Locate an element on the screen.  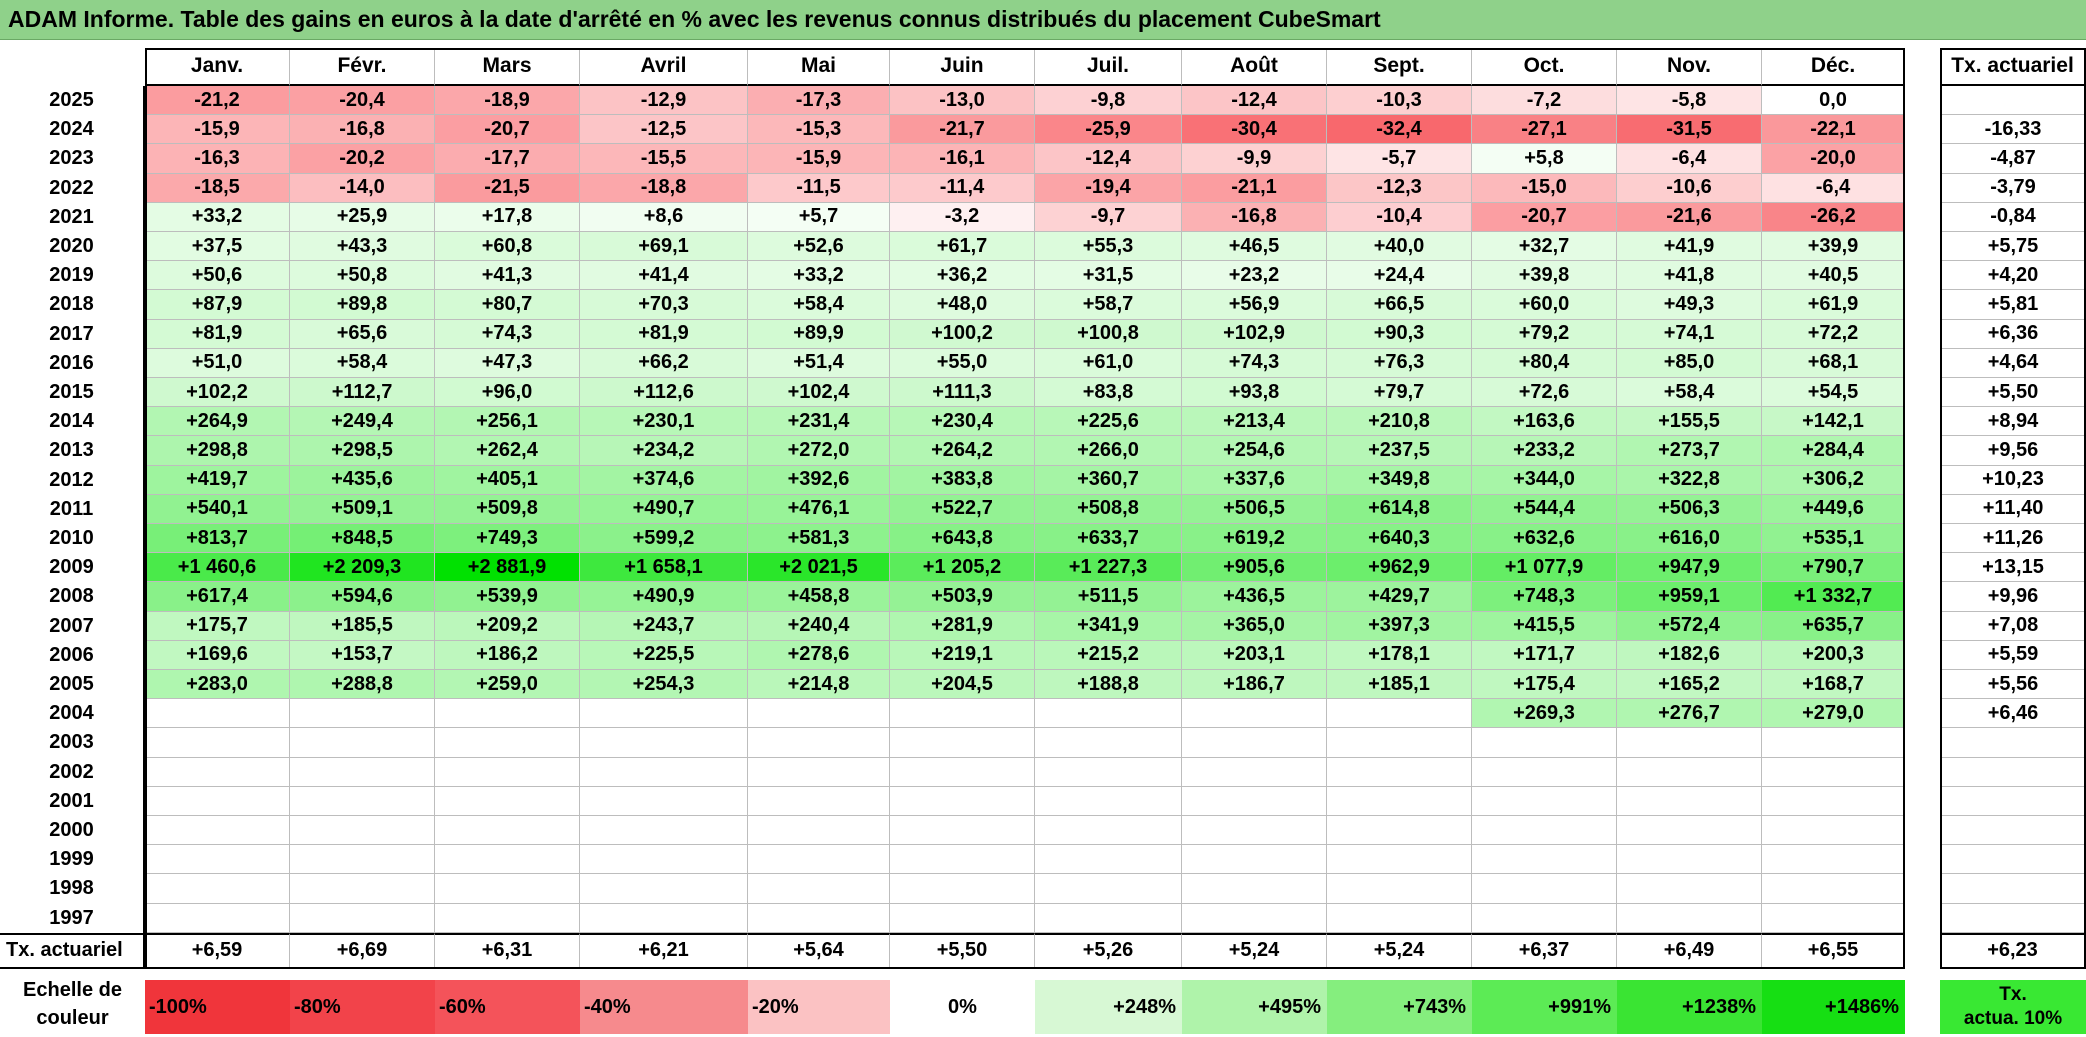
gain-cell: +142,1 is located at coordinates (1833, 422).